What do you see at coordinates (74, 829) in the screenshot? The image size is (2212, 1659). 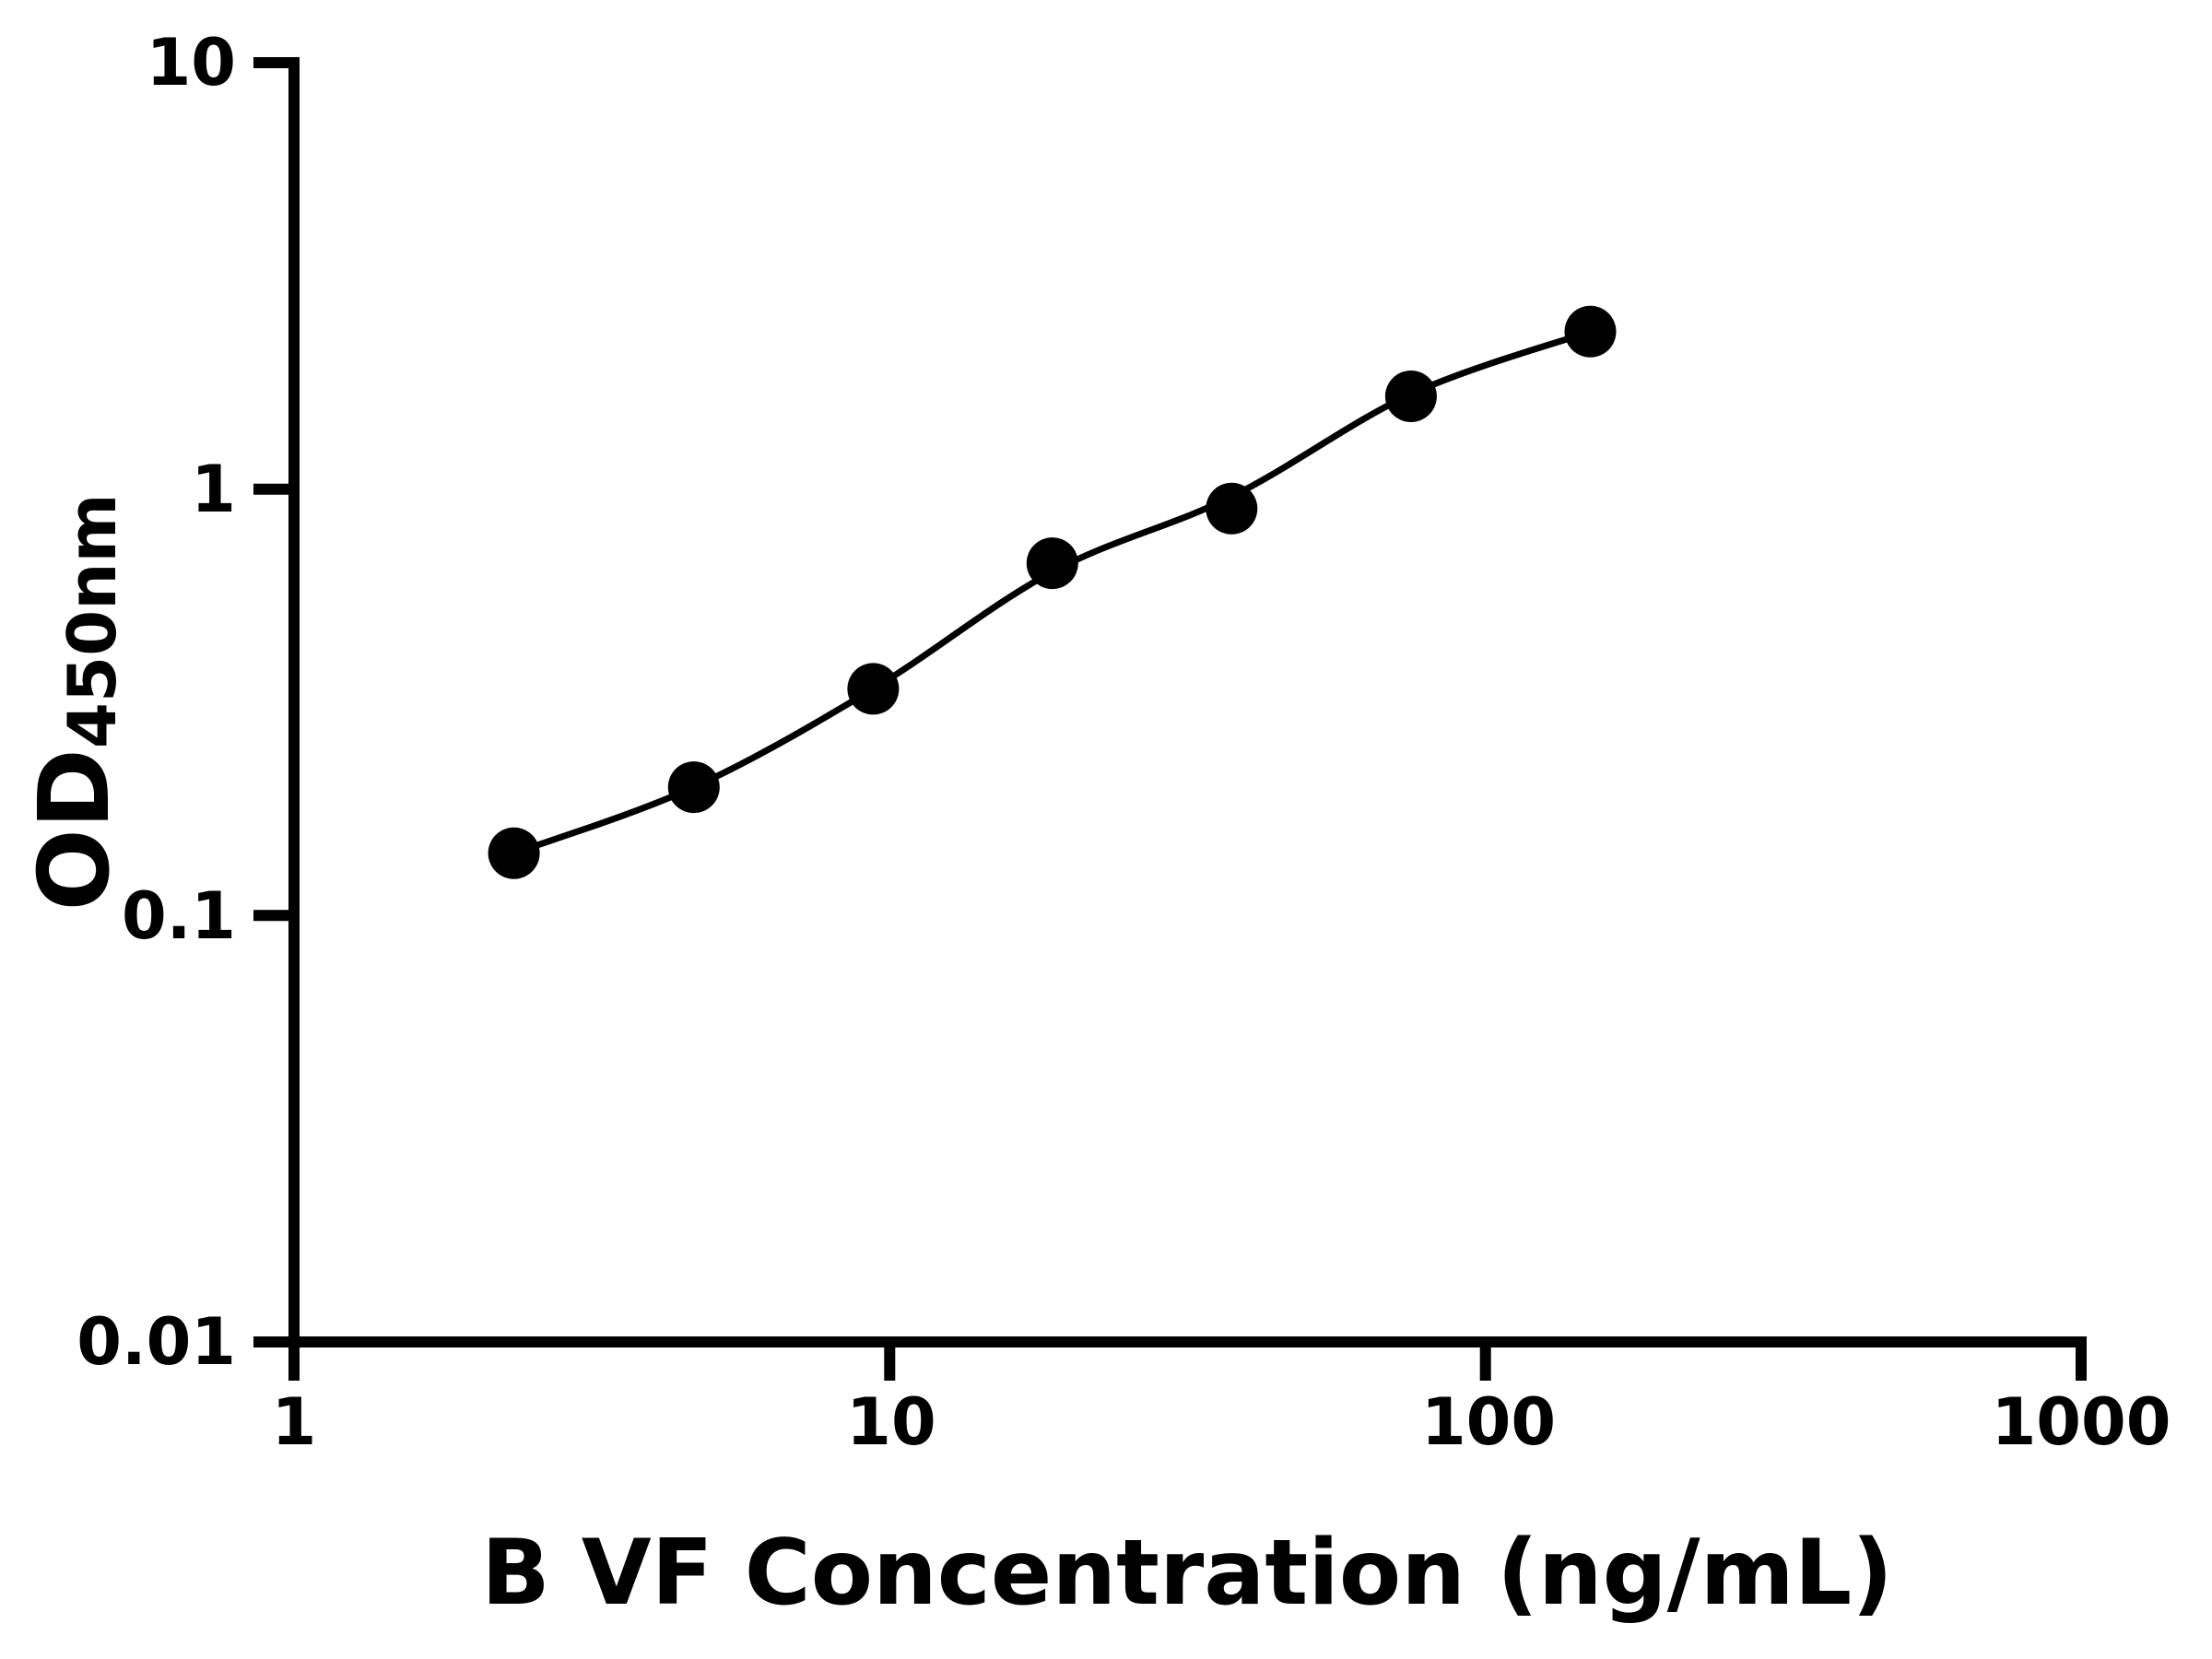 I see `y-axis-title-main: OD` at bounding box center [74, 829].